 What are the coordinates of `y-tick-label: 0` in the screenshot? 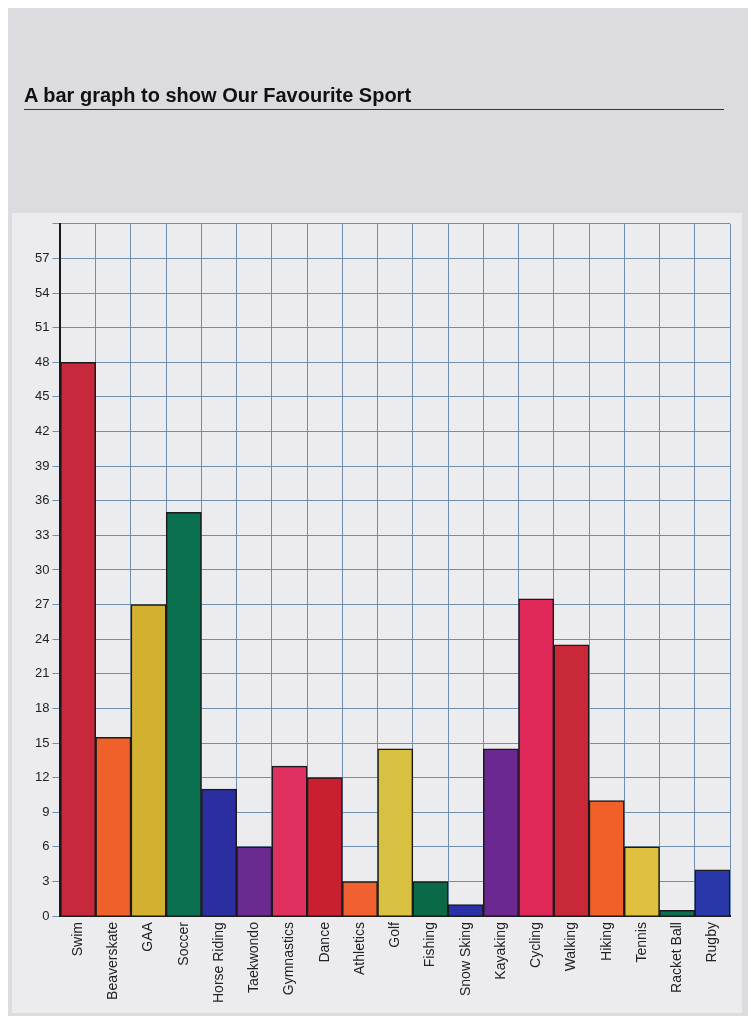 It's located at (46, 915).